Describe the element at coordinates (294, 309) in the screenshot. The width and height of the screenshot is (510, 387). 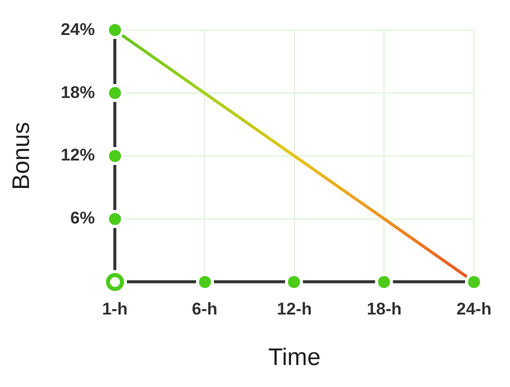
I see `x-tick-label: 12-h` at that location.